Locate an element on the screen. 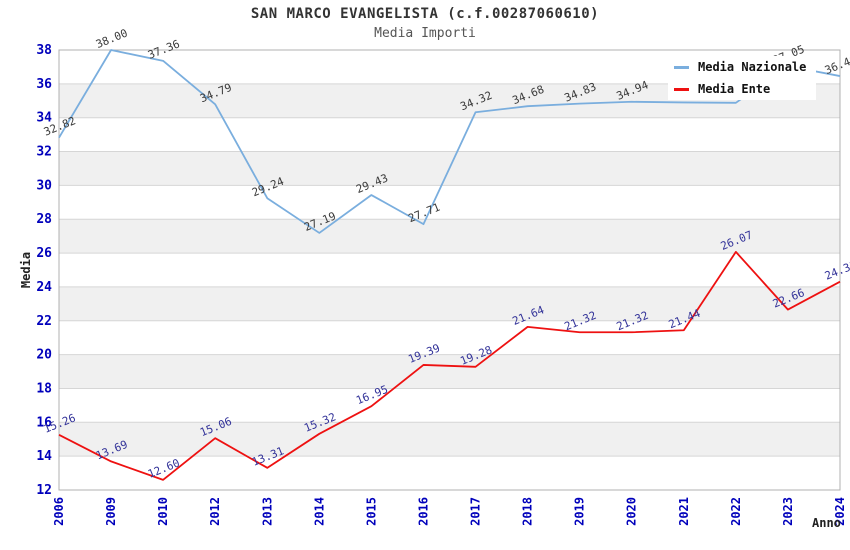 The width and height of the screenshot is (850, 550). x-tick-label: 2024 is located at coordinates (840, 511).